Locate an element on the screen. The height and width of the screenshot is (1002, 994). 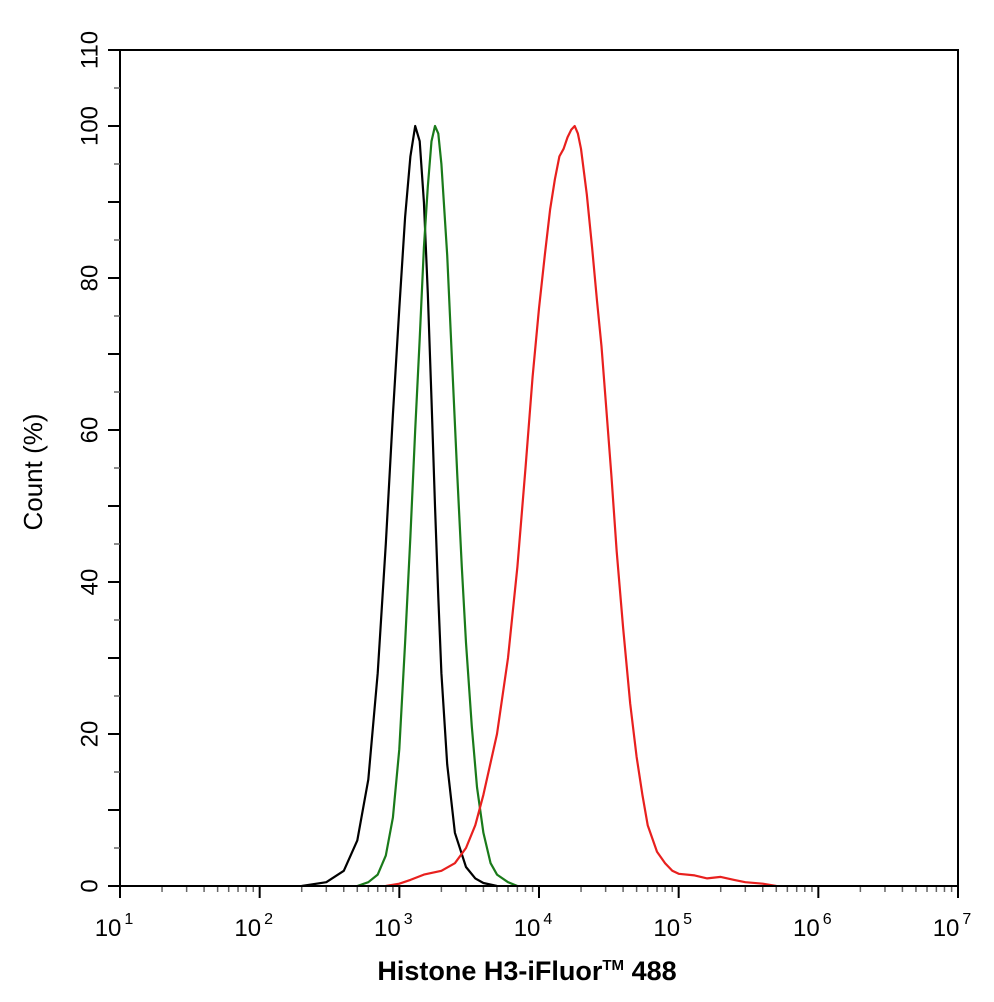
y-tick-label: 80 is located at coordinates (90, 278).